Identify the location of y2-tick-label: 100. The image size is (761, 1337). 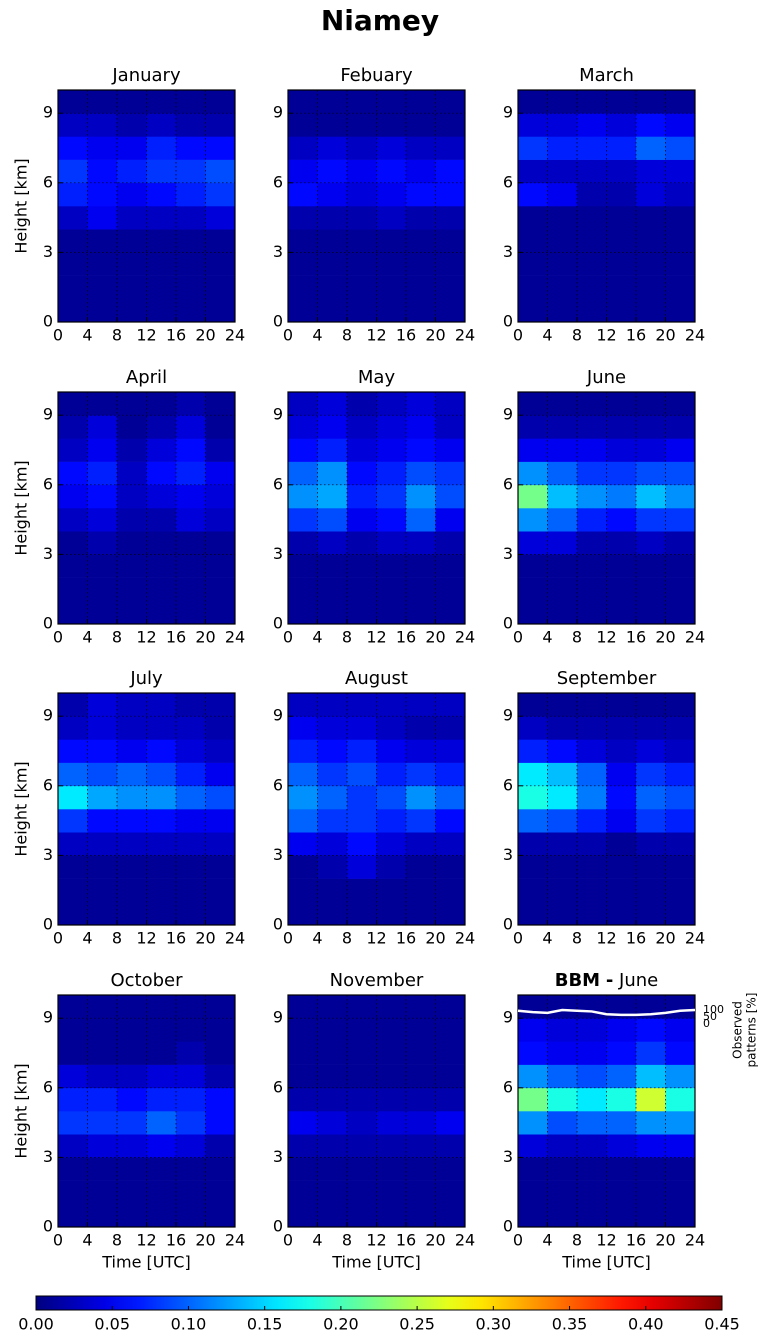
(713, 1009).